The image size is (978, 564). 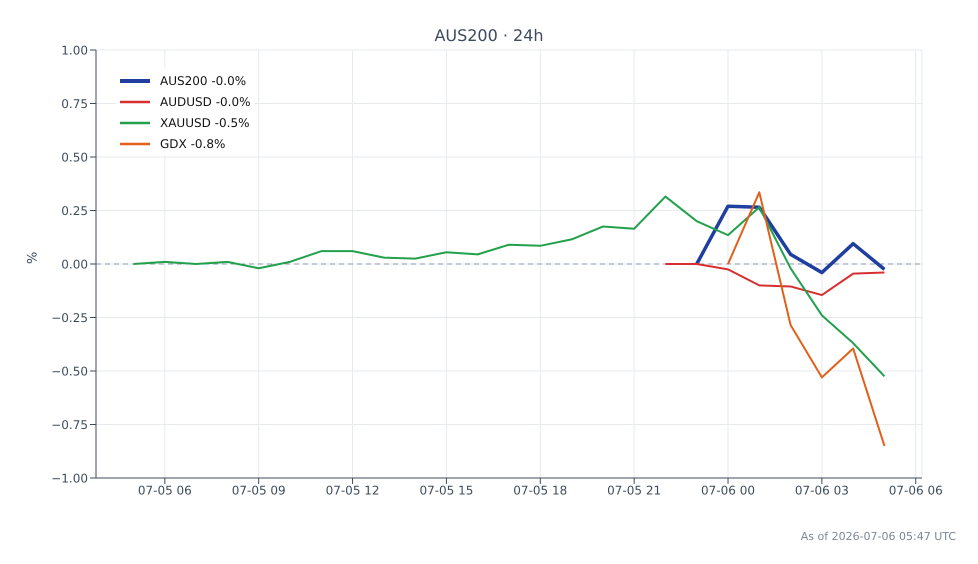 What do you see at coordinates (74, 50) in the screenshot?
I see `y-tick-label: 1.00` at bounding box center [74, 50].